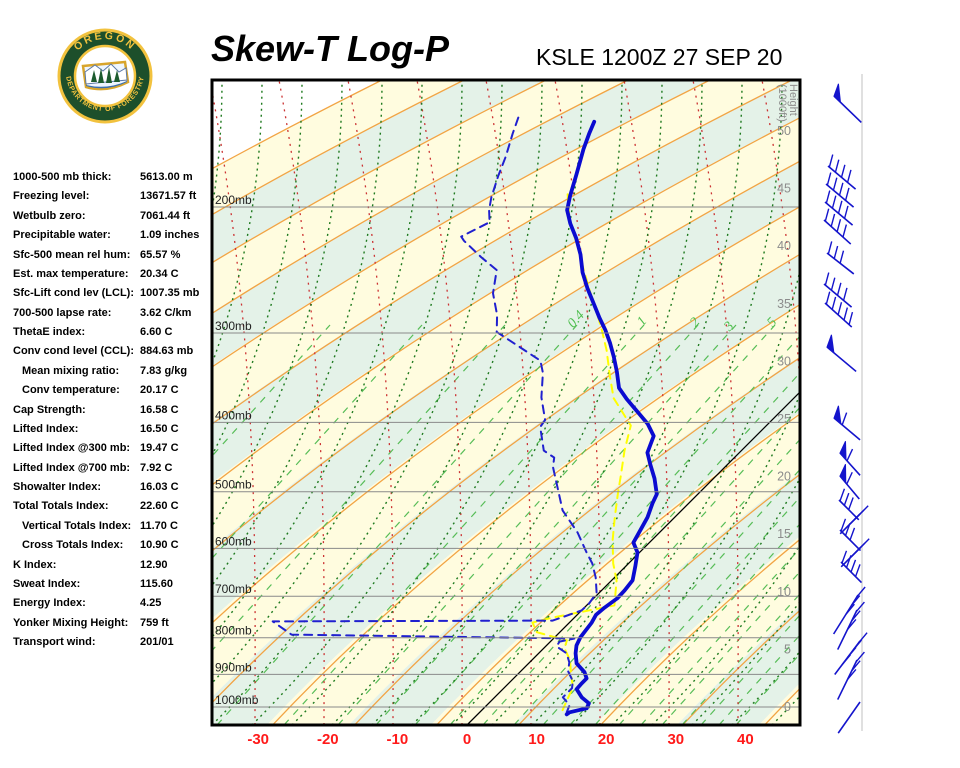 This screenshot has height=768, width=960. I want to click on index-value: 884.63 mb, so click(167, 351).